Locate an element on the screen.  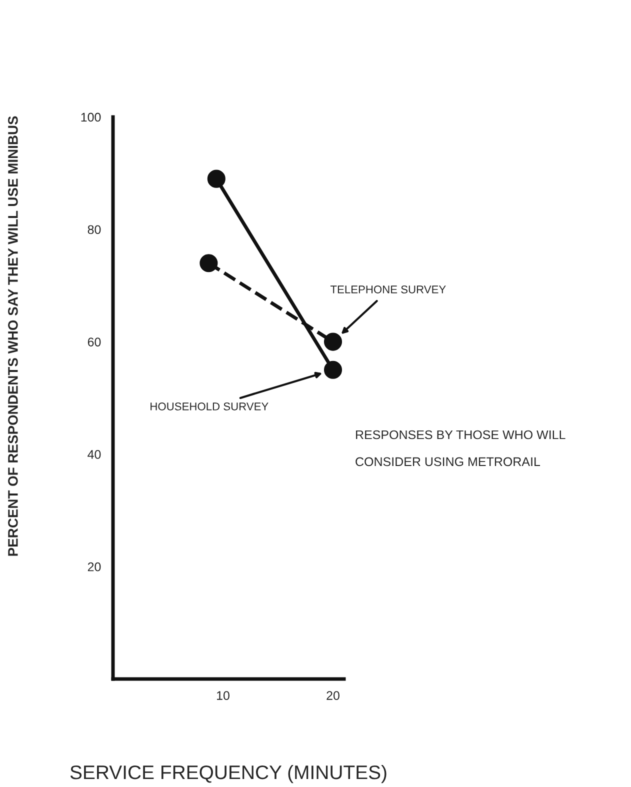
y-tick-label: 60 is located at coordinates (94, 342).